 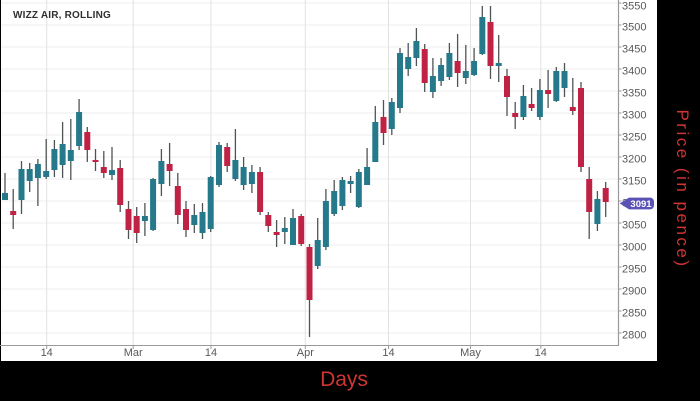 What do you see at coordinates (634, 72) in the screenshot?
I see `svg-text: 3400` at bounding box center [634, 72].